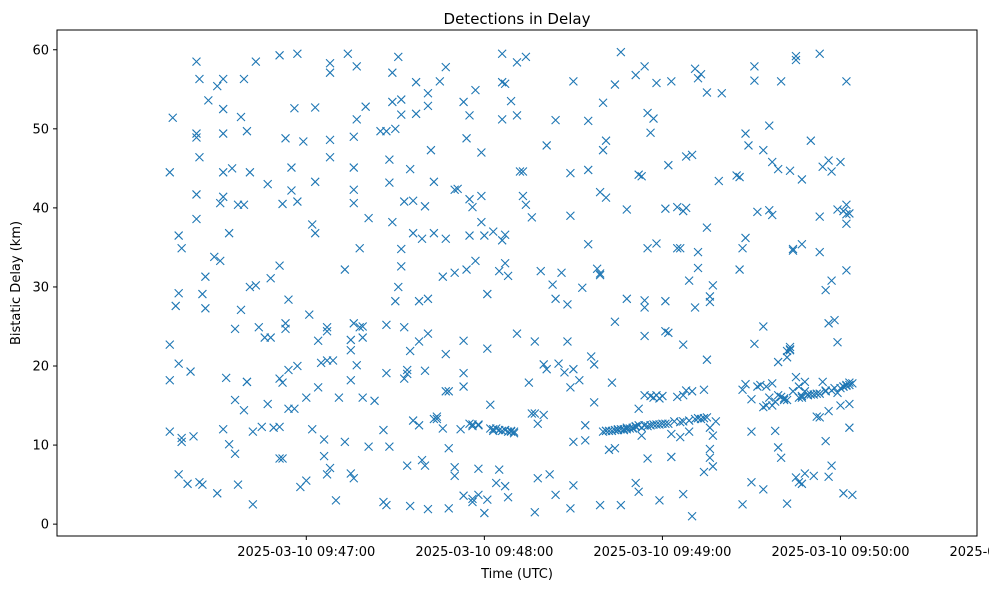 This screenshot has width=989, height=590. What do you see at coordinates (484, 552) in the screenshot?
I see `x-tick-label: 2025-03-10 09:48:00` at bounding box center [484, 552].